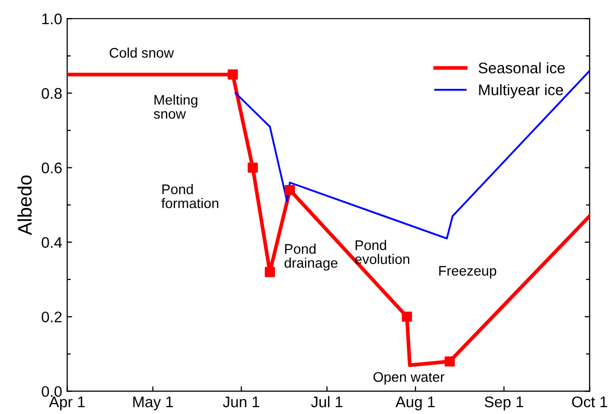  I want to click on y-tick-label: 0.6, so click(52, 168).